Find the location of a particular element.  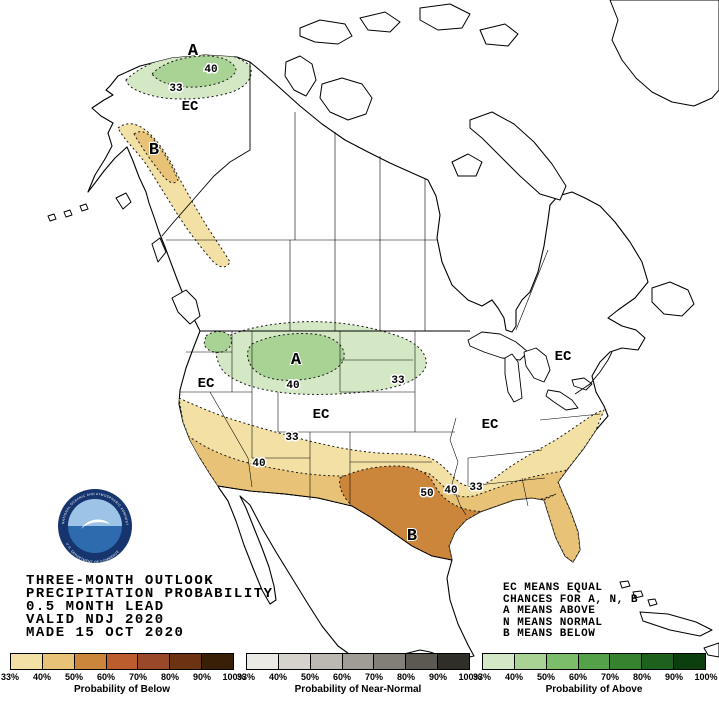

colorbar-below-swatches is located at coordinates (122, 661).